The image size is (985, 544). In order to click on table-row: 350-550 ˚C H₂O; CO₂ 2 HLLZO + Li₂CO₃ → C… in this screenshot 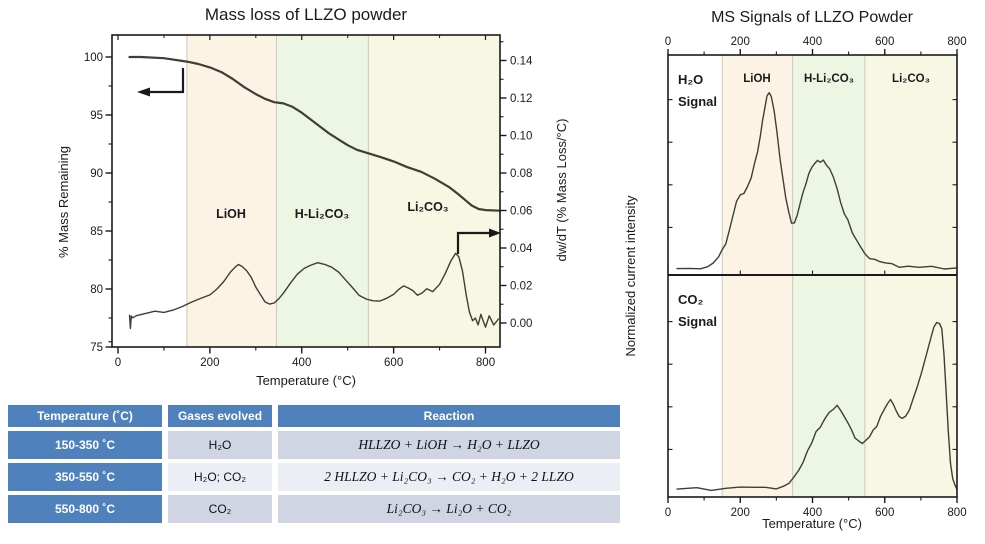, I will do `click(314, 477)`.